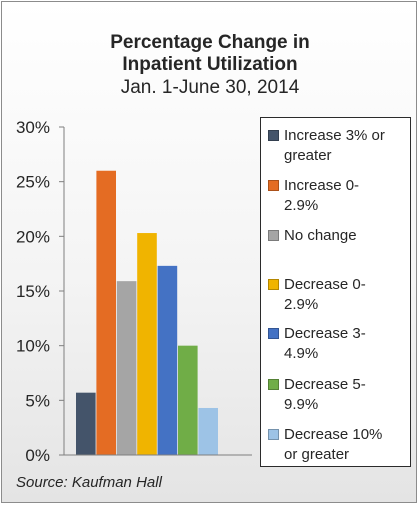 Image resolution: width=420 pixels, height=506 pixels. What do you see at coordinates (325, 343) in the screenshot?
I see `legend-label: Decrease 3- 4.9%` at bounding box center [325, 343].